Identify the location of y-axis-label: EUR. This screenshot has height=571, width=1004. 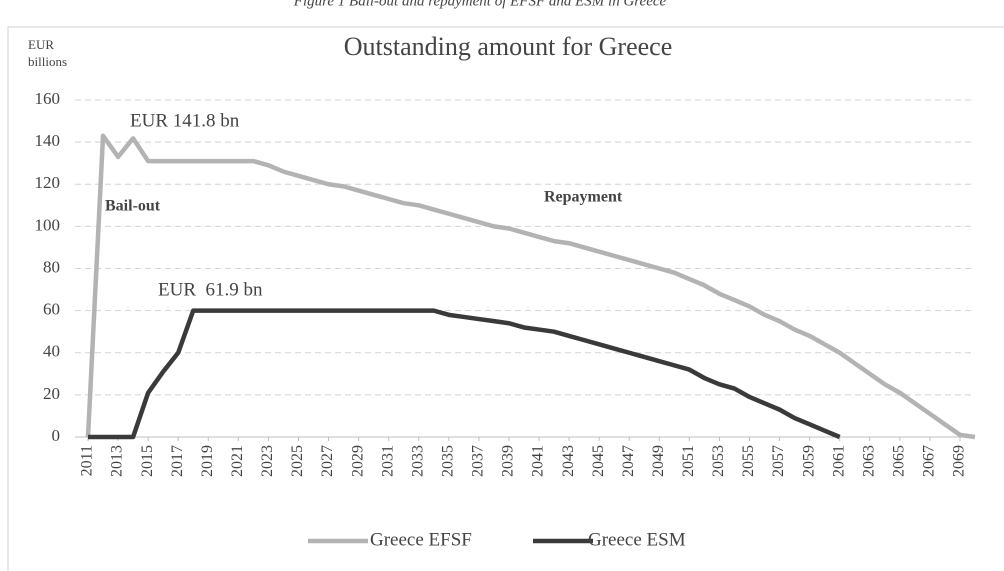
(41, 44).